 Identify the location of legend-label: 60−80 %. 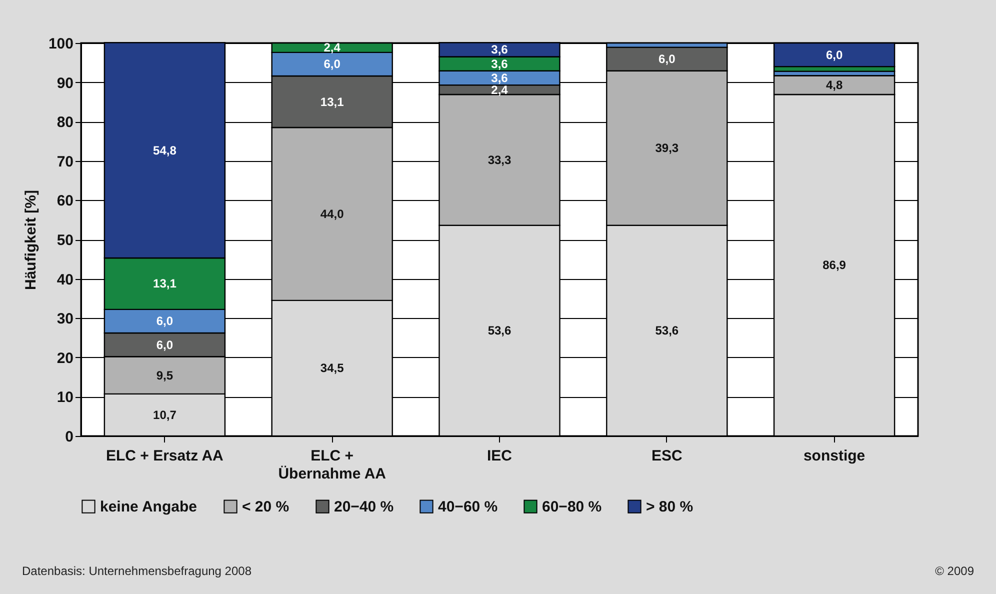
(572, 507).